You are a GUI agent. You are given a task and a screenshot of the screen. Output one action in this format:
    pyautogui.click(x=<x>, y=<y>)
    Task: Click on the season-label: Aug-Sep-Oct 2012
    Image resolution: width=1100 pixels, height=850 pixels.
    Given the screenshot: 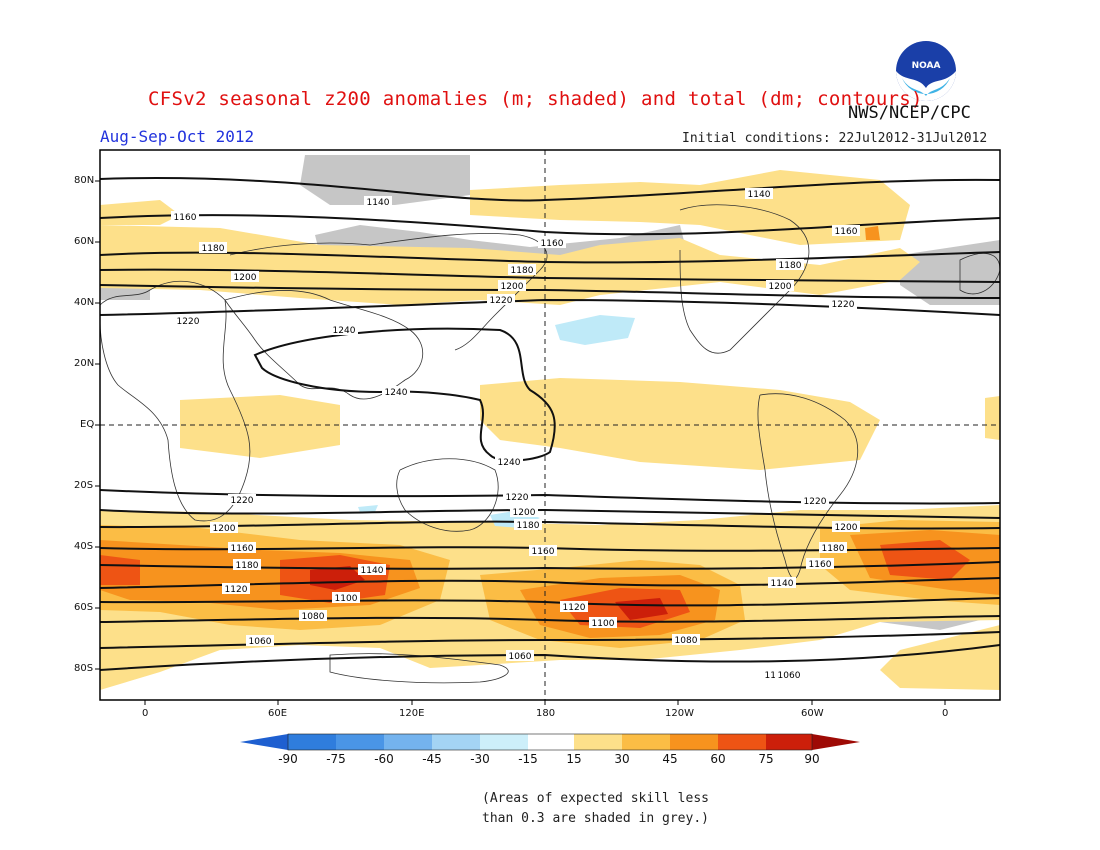 What is the action you would take?
    pyautogui.click(x=177, y=136)
    